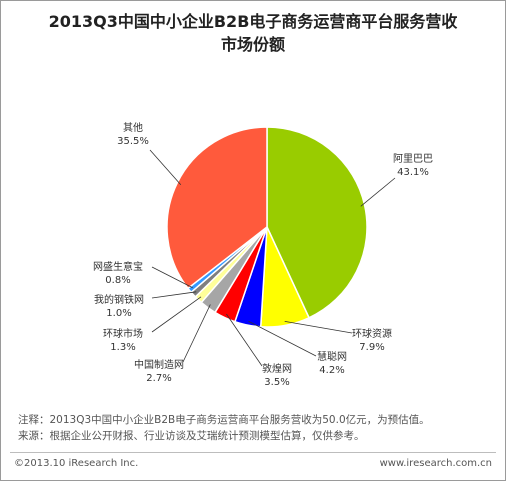  What do you see at coordinates (118, 313) in the screenshot?
I see `slice-value-label: 1.0%` at bounding box center [118, 313].